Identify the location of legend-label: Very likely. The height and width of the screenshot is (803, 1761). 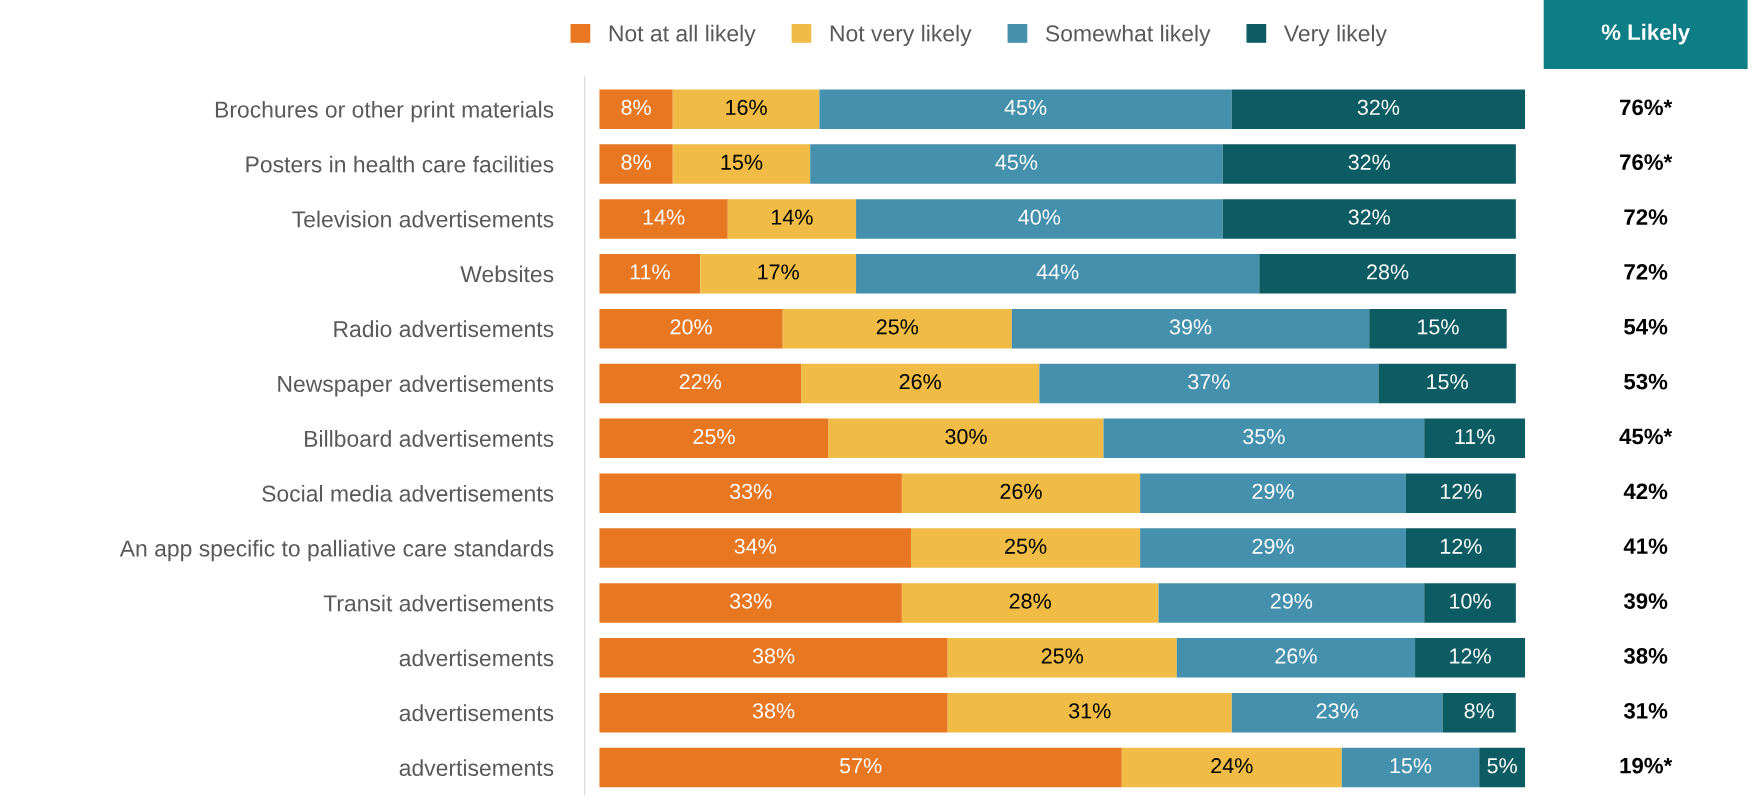
(1335, 35).